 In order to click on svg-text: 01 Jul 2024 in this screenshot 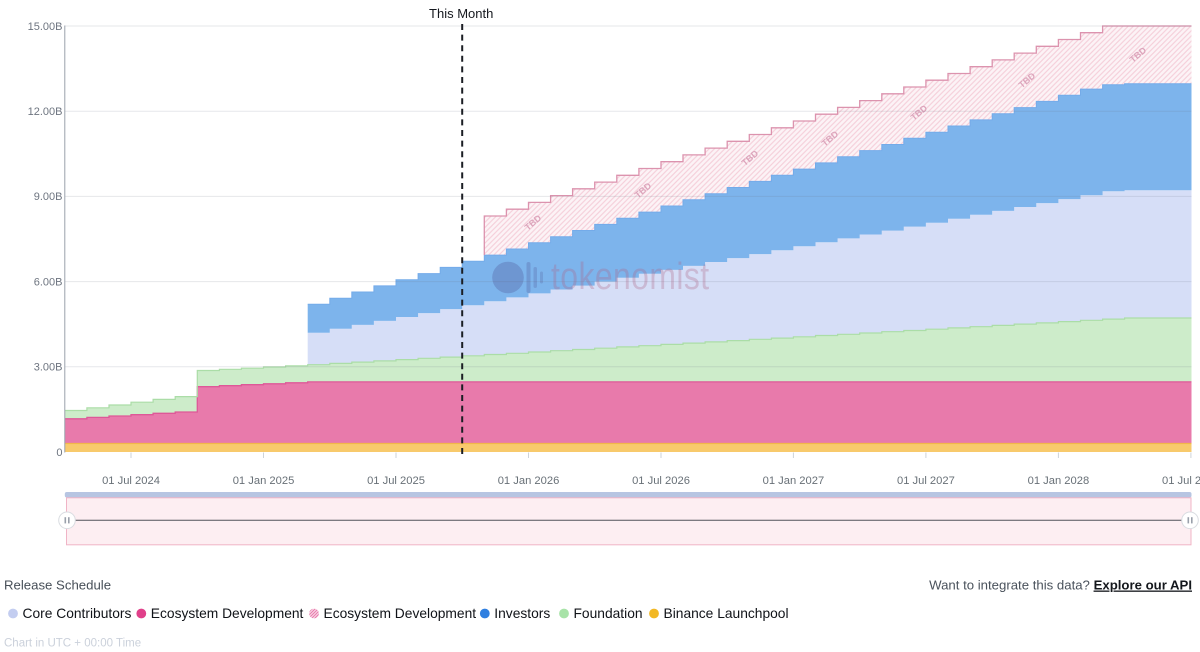, I will do `click(131, 481)`.